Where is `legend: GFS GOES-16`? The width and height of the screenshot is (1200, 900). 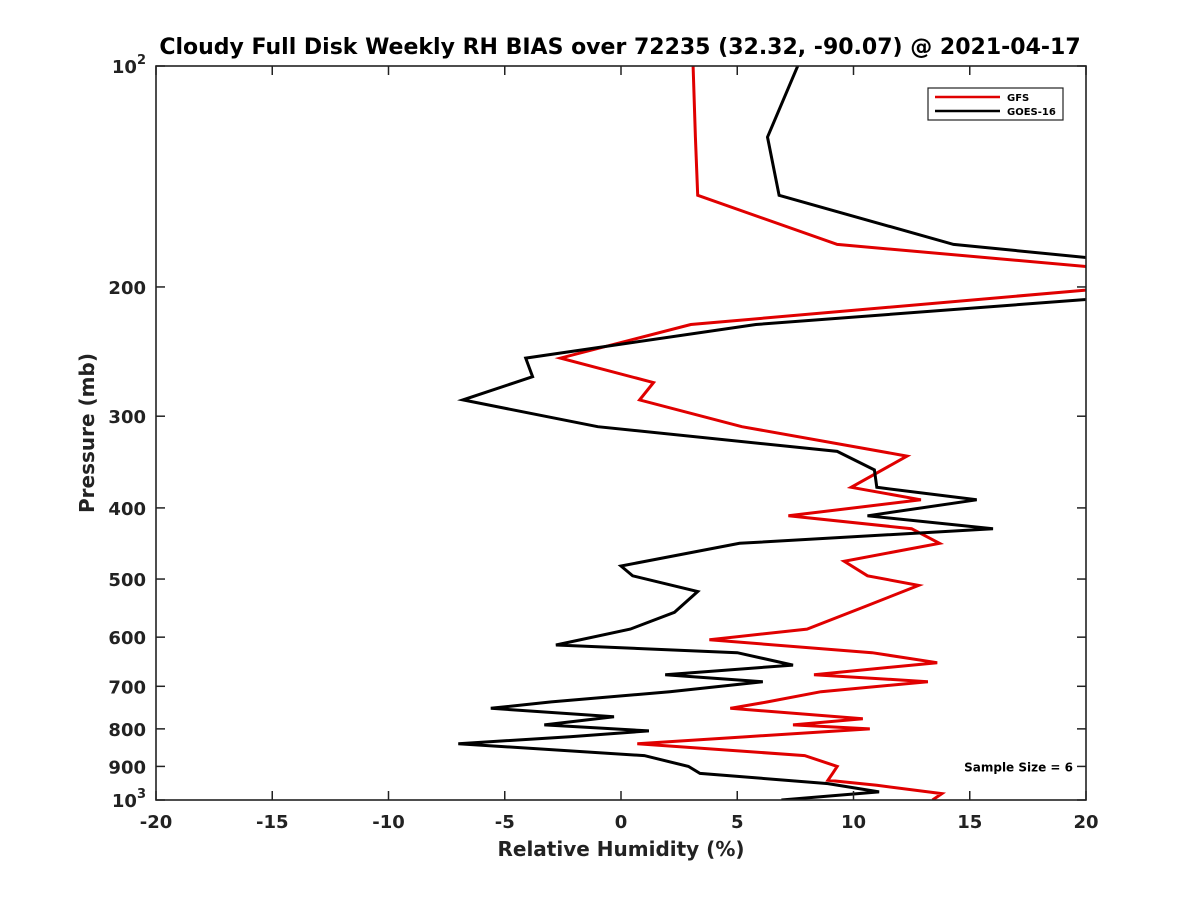
legend: GFS GOES-16 is located at coordinates (995, 104).